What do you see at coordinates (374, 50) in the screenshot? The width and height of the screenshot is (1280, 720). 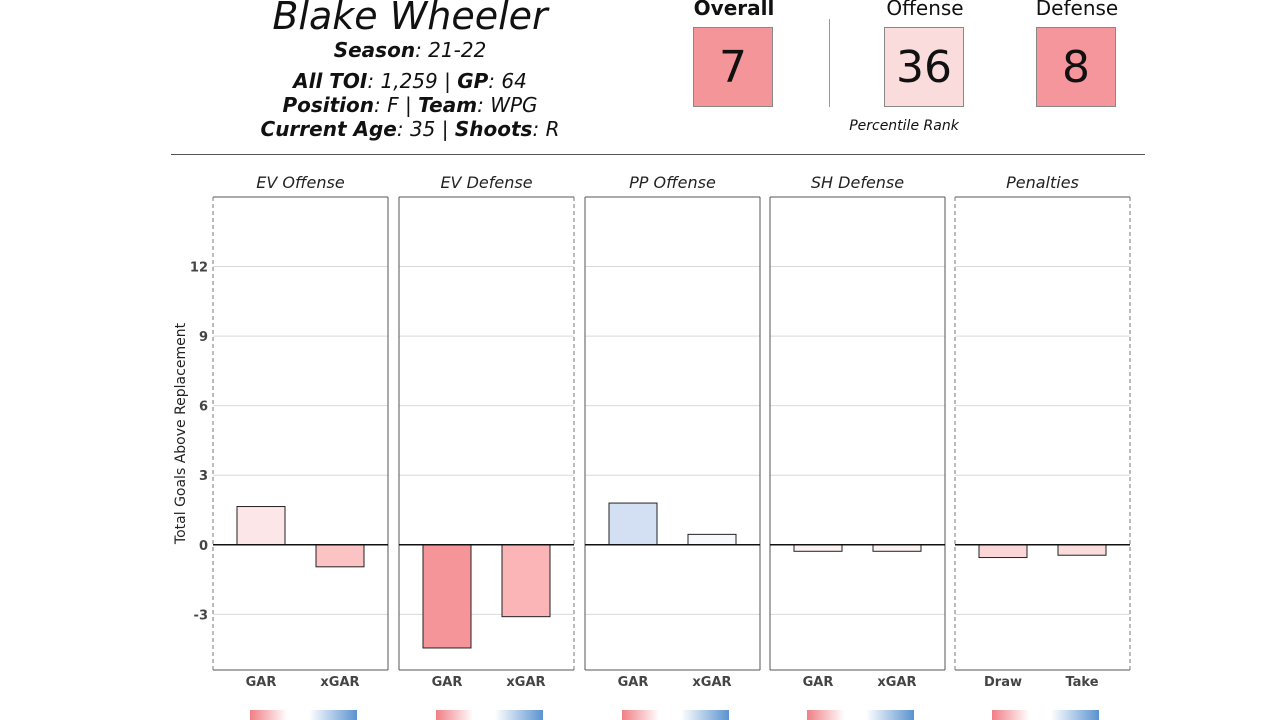 I see `season-label: Season` at bounding box center [374, 50].